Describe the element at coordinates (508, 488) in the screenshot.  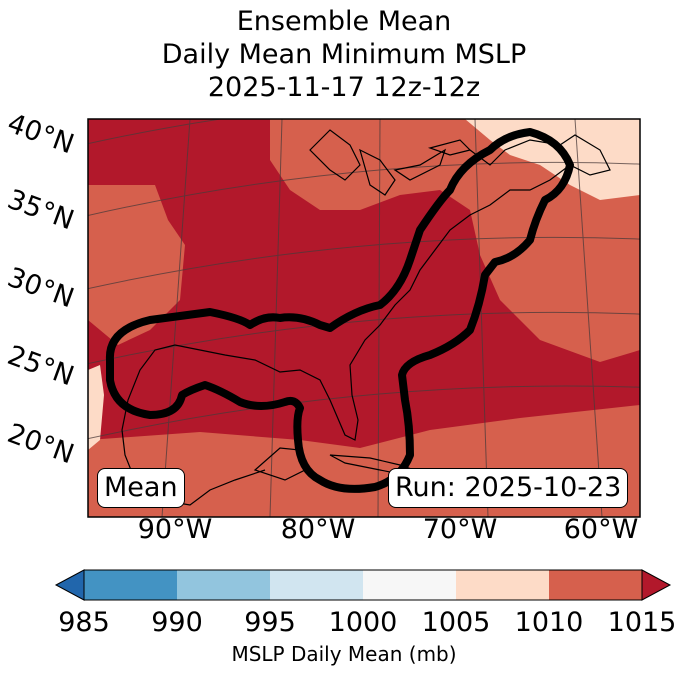
I see `run-date-label: Run: 2025-10-23` at that location.